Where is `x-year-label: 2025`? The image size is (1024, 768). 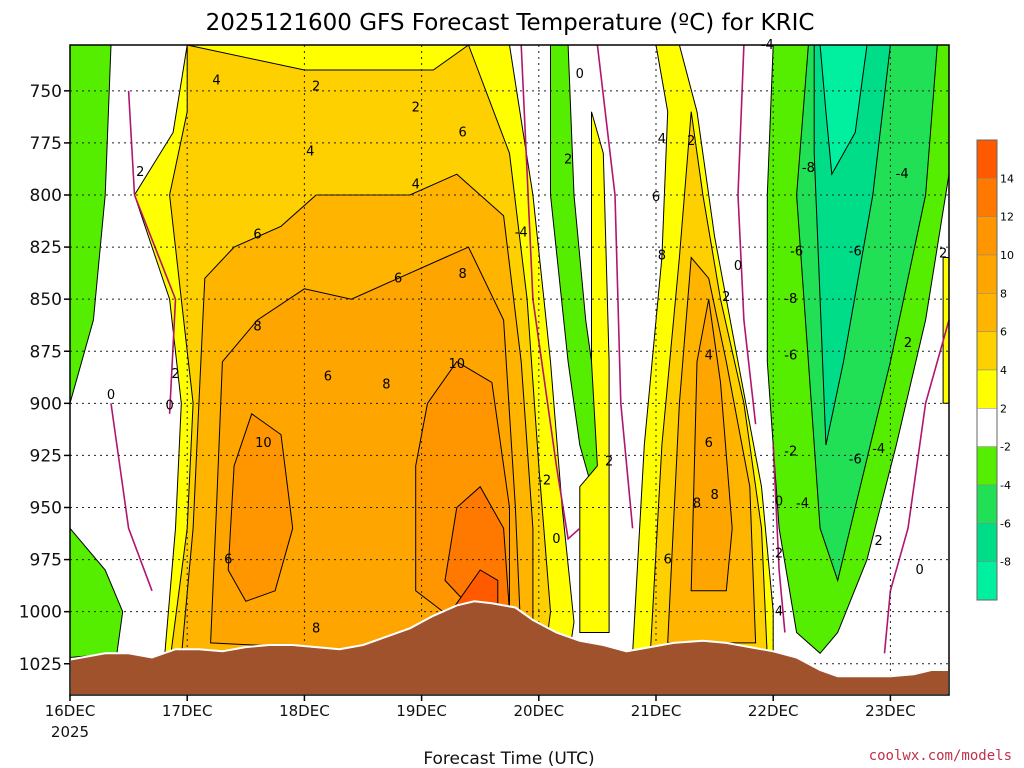
x-year-label: 2025 is located at coordinates (70, 732).